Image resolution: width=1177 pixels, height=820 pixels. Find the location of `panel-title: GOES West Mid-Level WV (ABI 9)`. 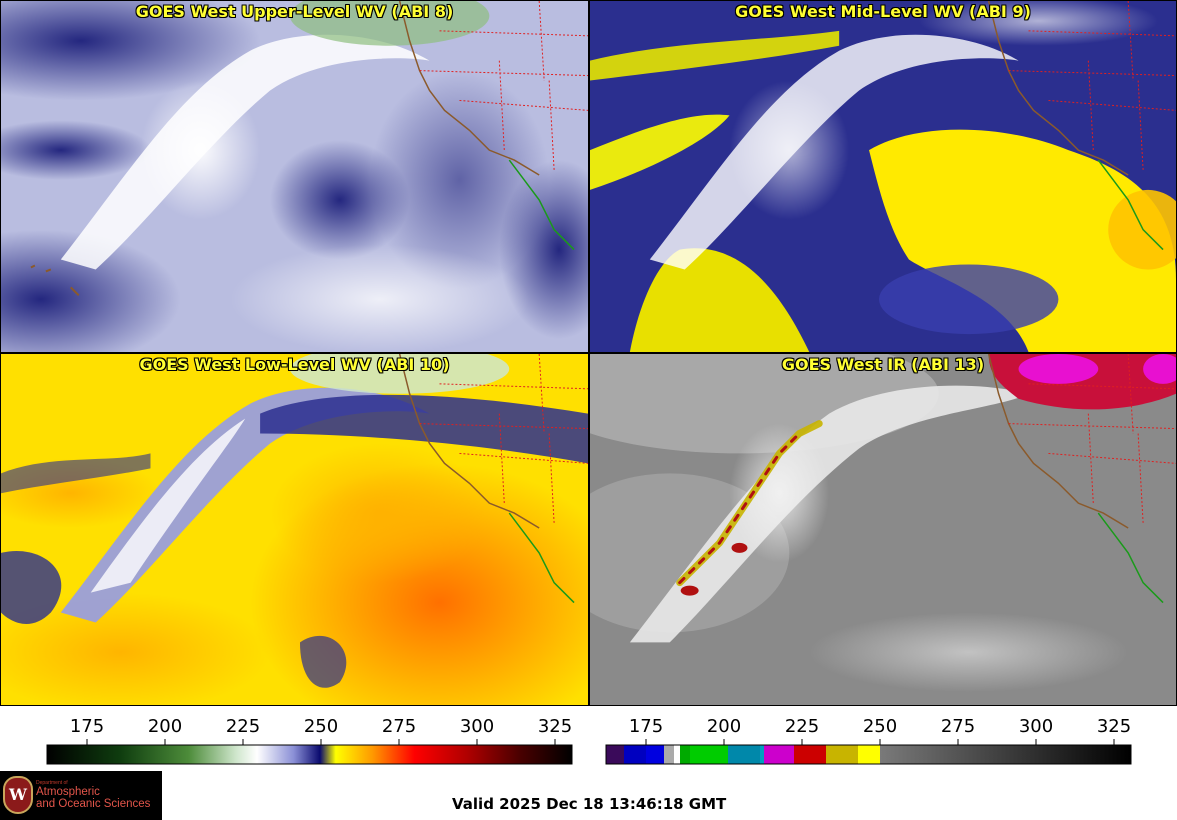

panel-title: GOES West Mid-Level WV (ABI 9) is located at coordinates (883, 11).